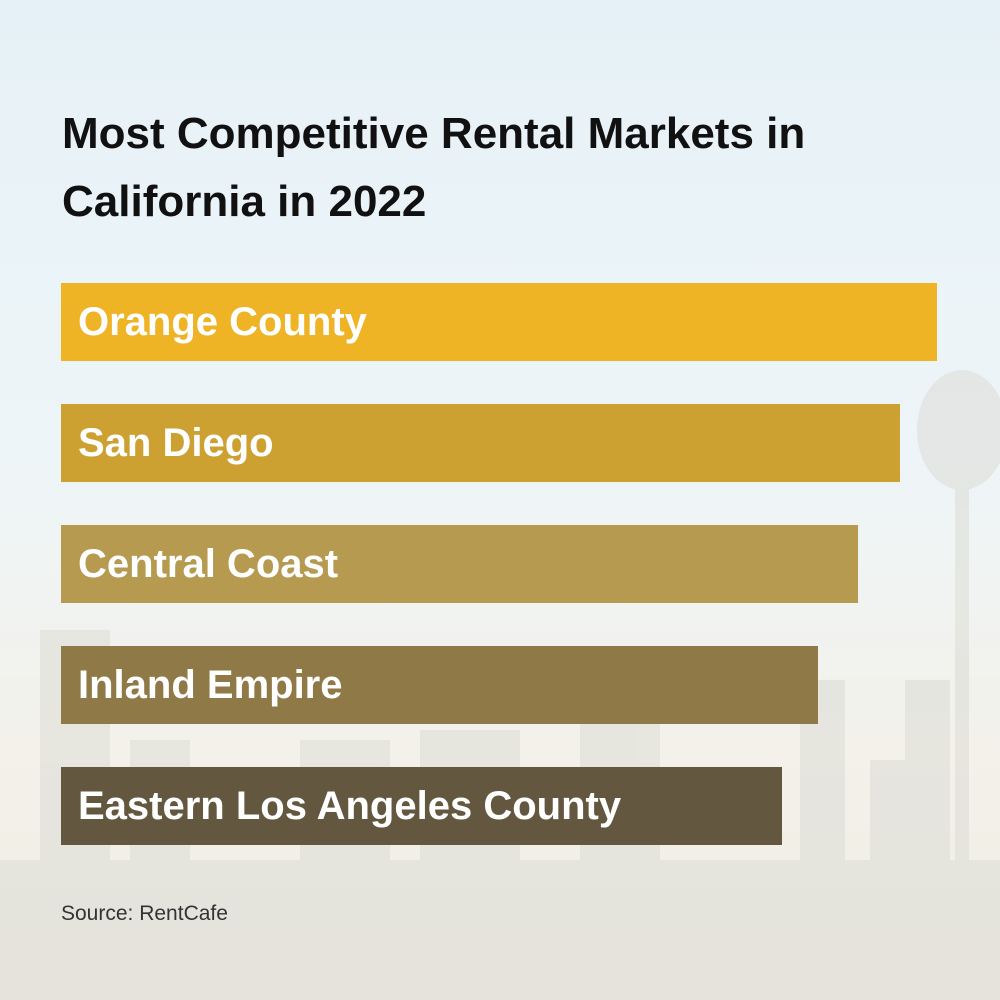 This screenshot has height=1000, width=1000. Describe the element at coordinates (499, 322) in the screenshot. I see `bar: Orange County` at that location.